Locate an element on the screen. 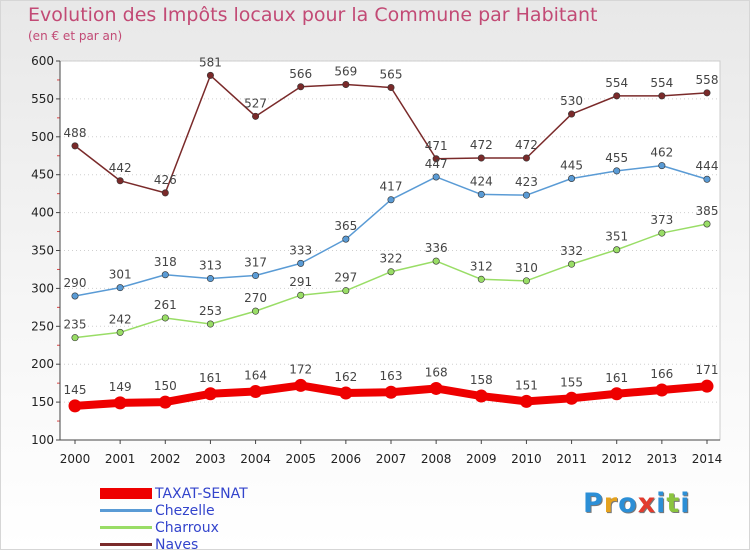 The image size is (750, 553). data-label: 336 is located at coordinates (436, 248).